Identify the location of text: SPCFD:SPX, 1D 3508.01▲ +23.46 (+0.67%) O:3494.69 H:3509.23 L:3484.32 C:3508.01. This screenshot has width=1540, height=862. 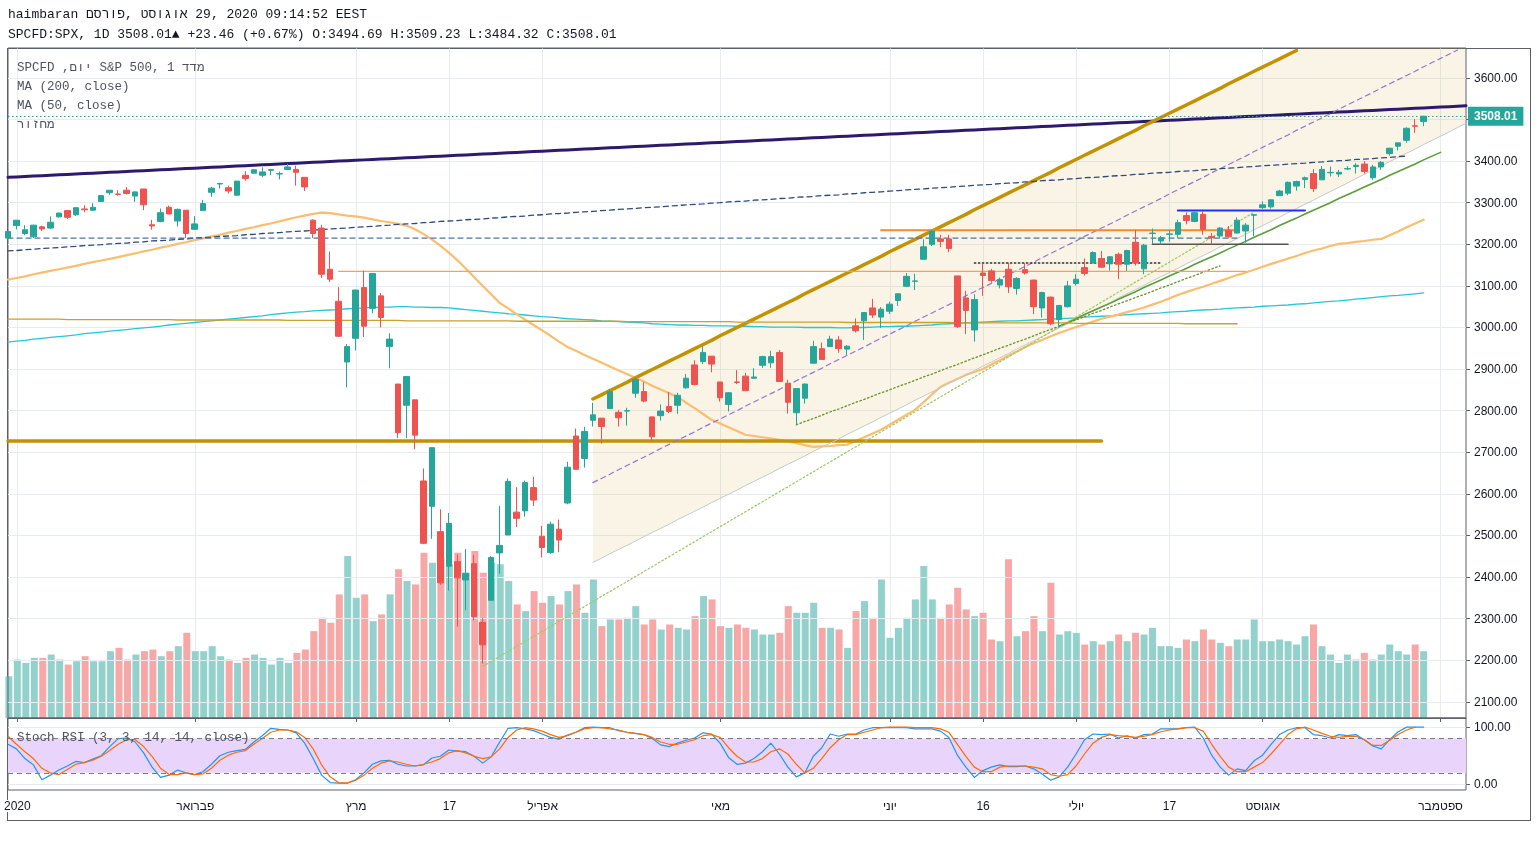
(312, 34).